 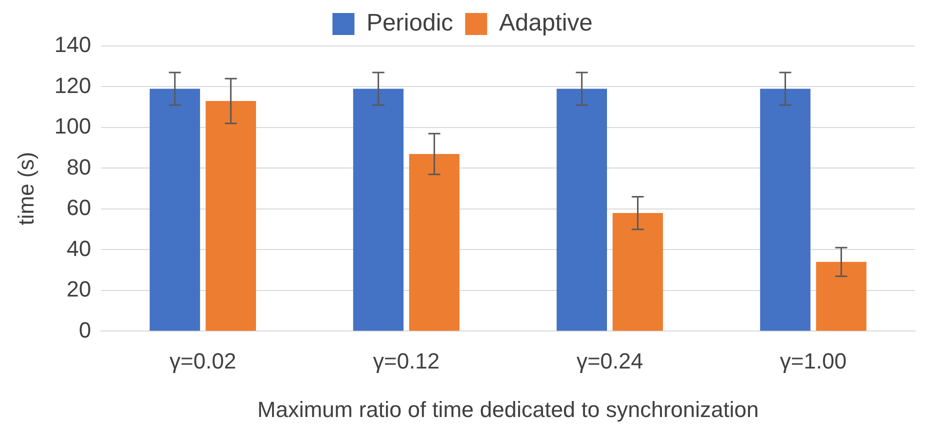 I want to click on y-tick-label: 40, so click(x=79, y=248).